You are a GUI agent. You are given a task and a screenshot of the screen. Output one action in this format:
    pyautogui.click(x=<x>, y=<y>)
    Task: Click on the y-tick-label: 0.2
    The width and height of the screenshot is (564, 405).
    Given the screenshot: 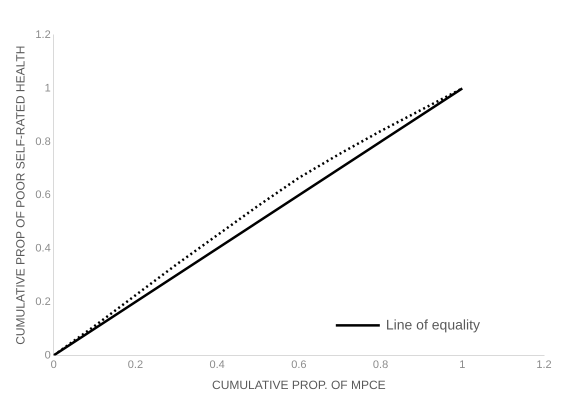 What is the action you would take?
    pyautogui.click(x=43, y=302)
    